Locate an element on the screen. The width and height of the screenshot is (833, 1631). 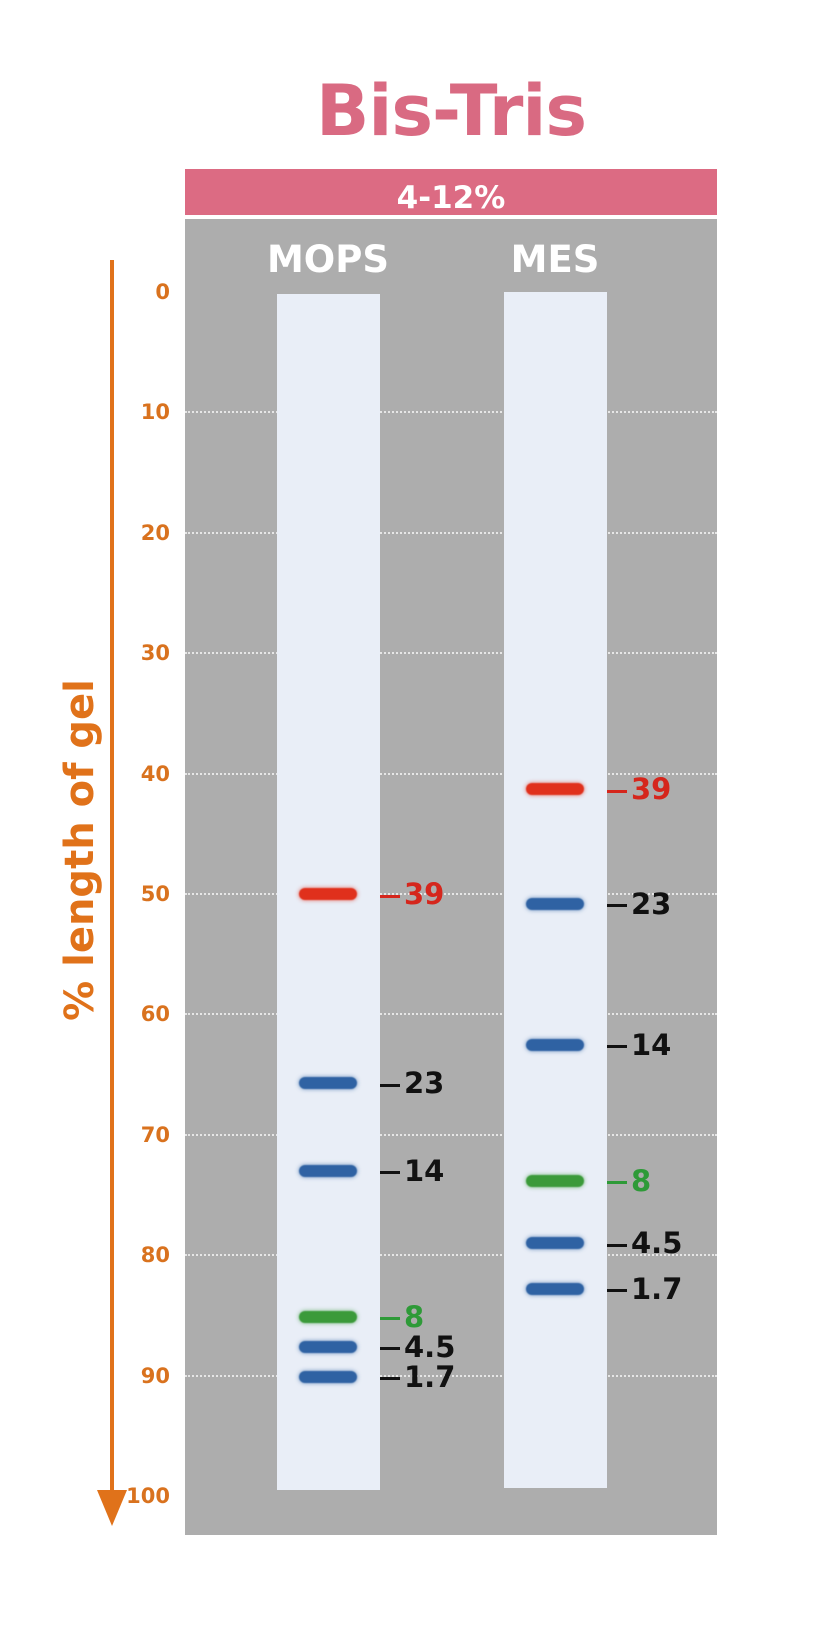
axis-tick-label: 10 is located at coordinates (155, 412).